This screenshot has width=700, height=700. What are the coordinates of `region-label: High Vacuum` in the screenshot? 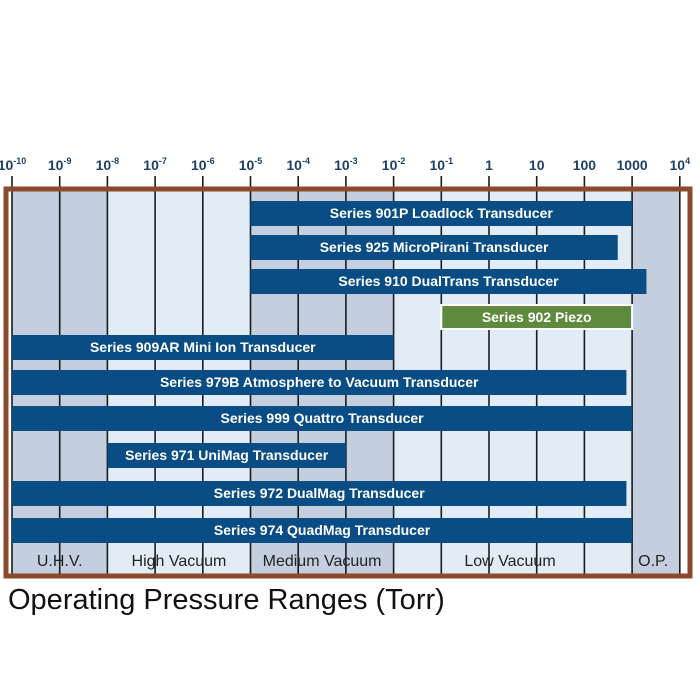 It's located at (179, 561).